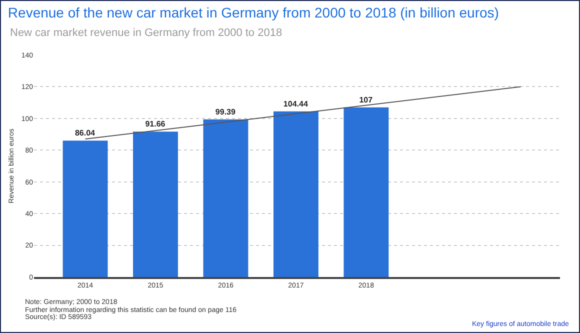 This screenshot has height=333, width=580. I want to click on chart-subtitle: New car market revenue in Germany from 2000 to 2018, so click(146, 33).